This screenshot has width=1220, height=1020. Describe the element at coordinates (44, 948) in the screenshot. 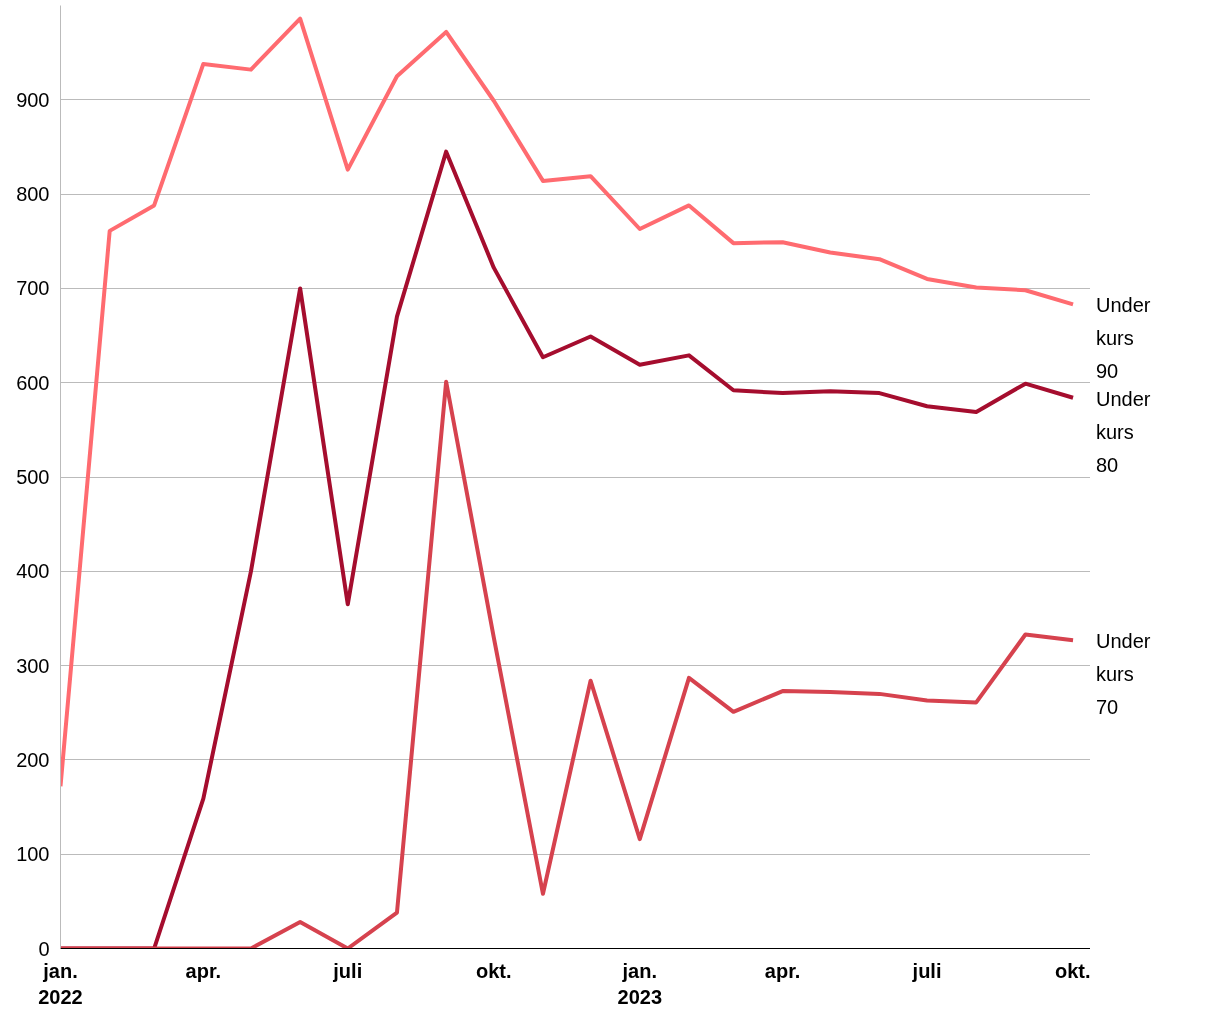

I see `y-tick-label: 0` at that location.